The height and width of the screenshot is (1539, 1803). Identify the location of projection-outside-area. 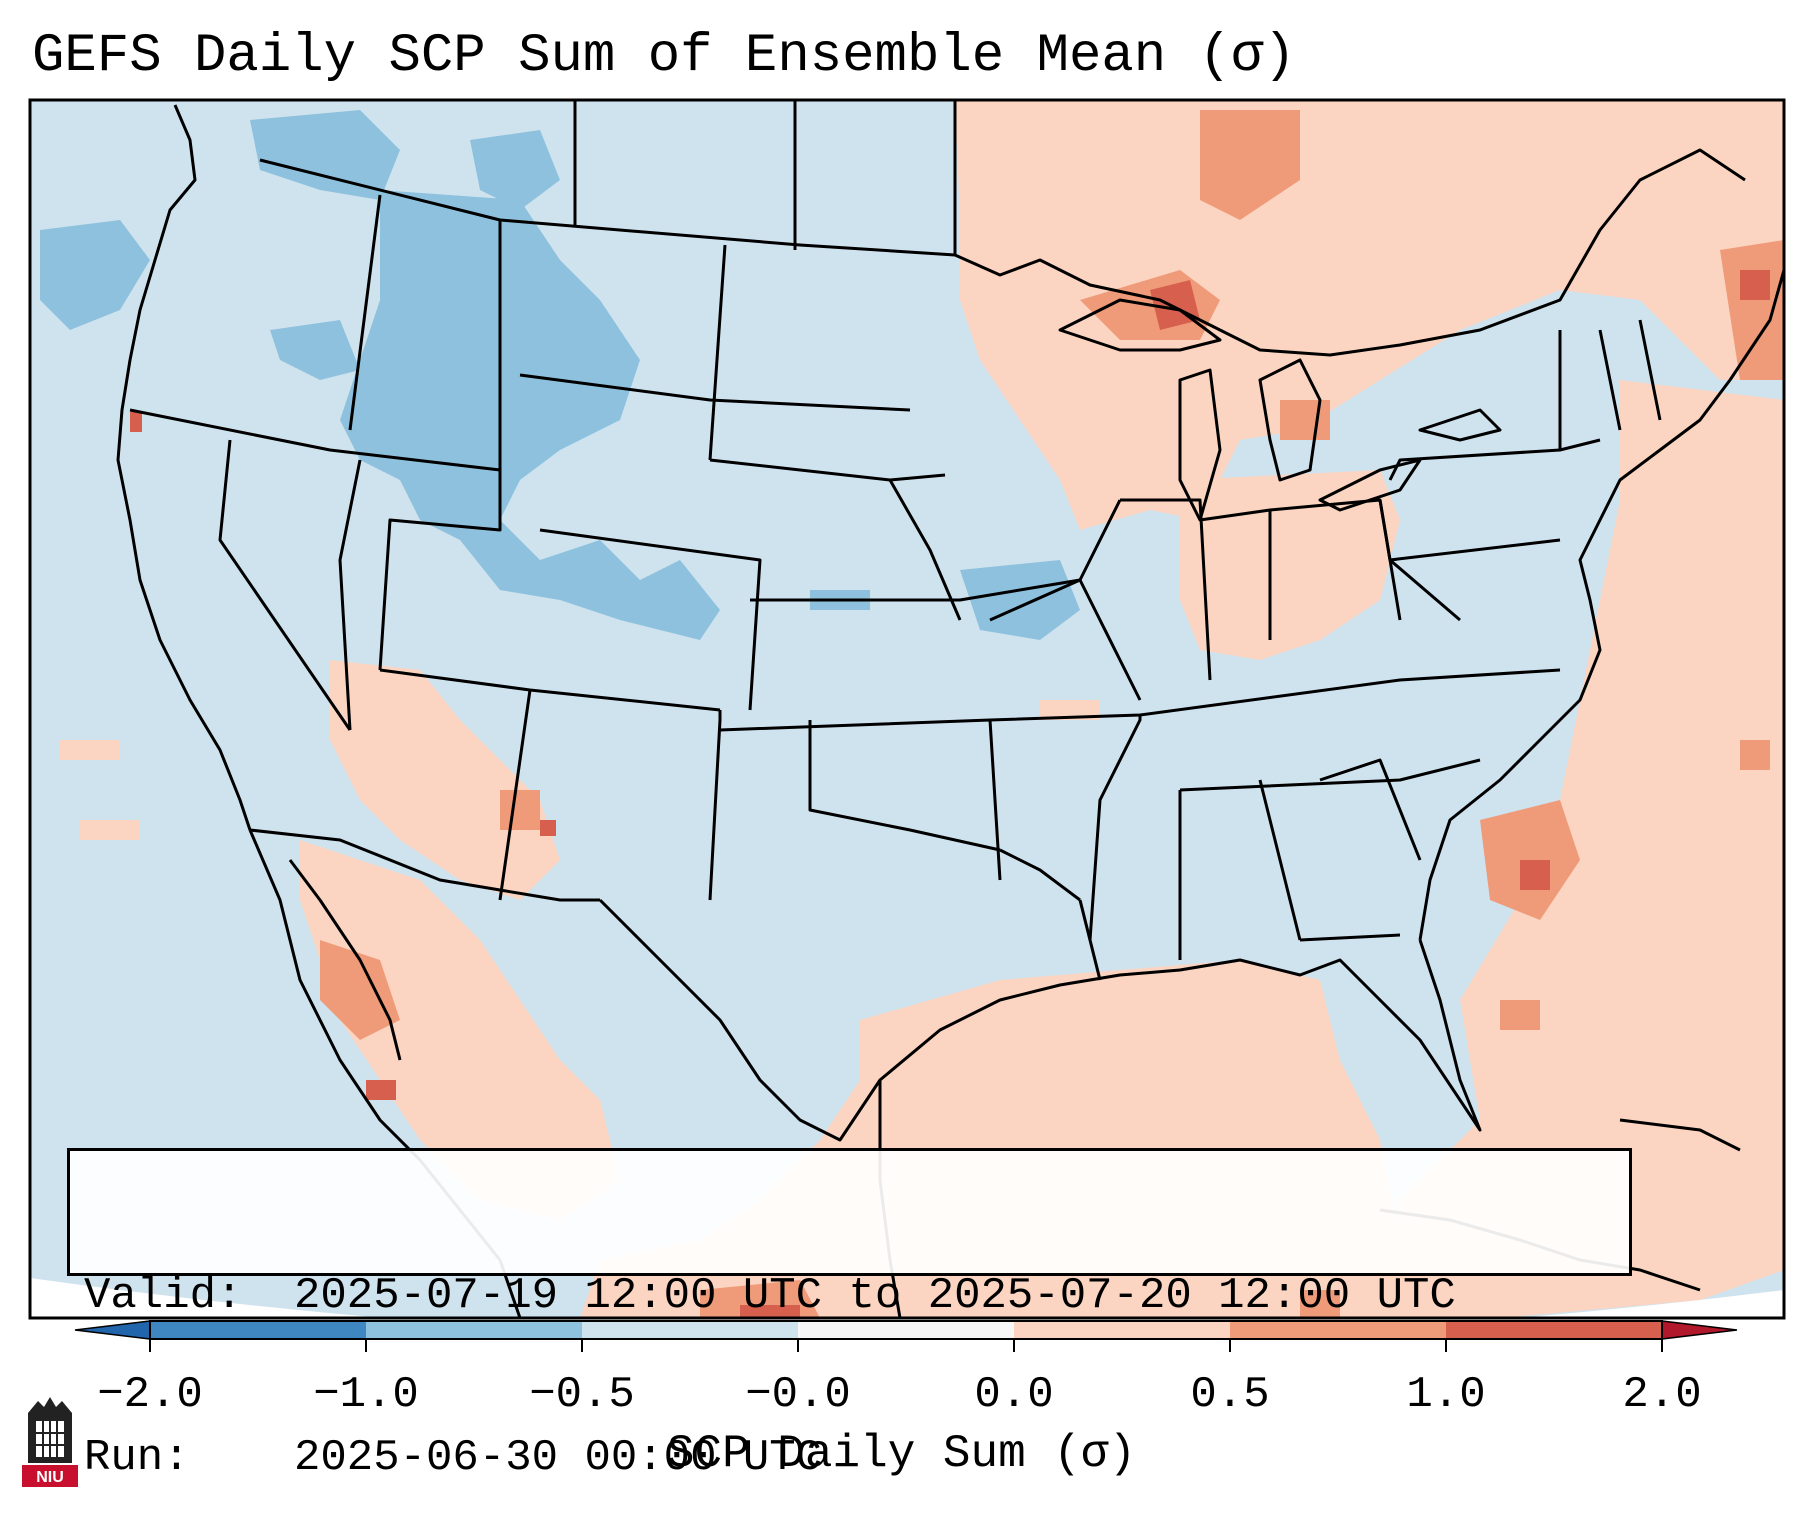
(907, 1298).